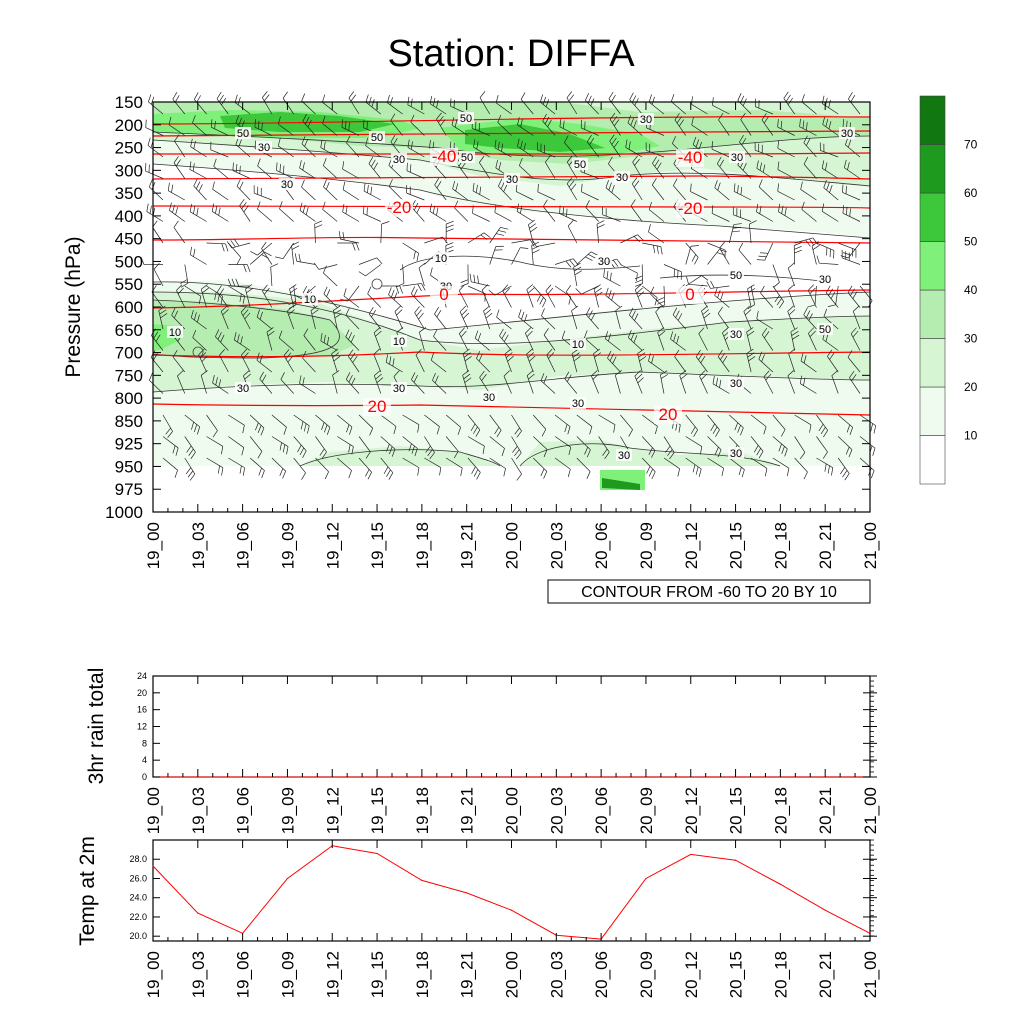 This screenshot has height=1024, width=1024. I want to click on temp-point, so click(735, 860).